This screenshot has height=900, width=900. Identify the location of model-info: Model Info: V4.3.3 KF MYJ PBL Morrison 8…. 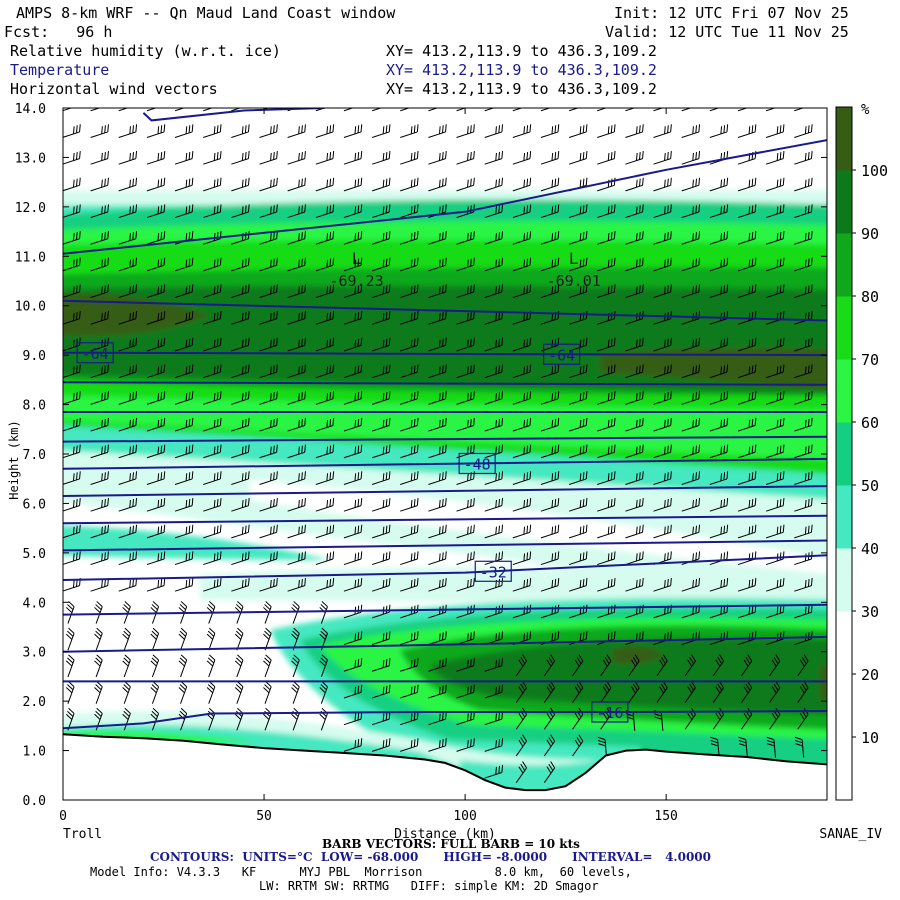
(361, 872).